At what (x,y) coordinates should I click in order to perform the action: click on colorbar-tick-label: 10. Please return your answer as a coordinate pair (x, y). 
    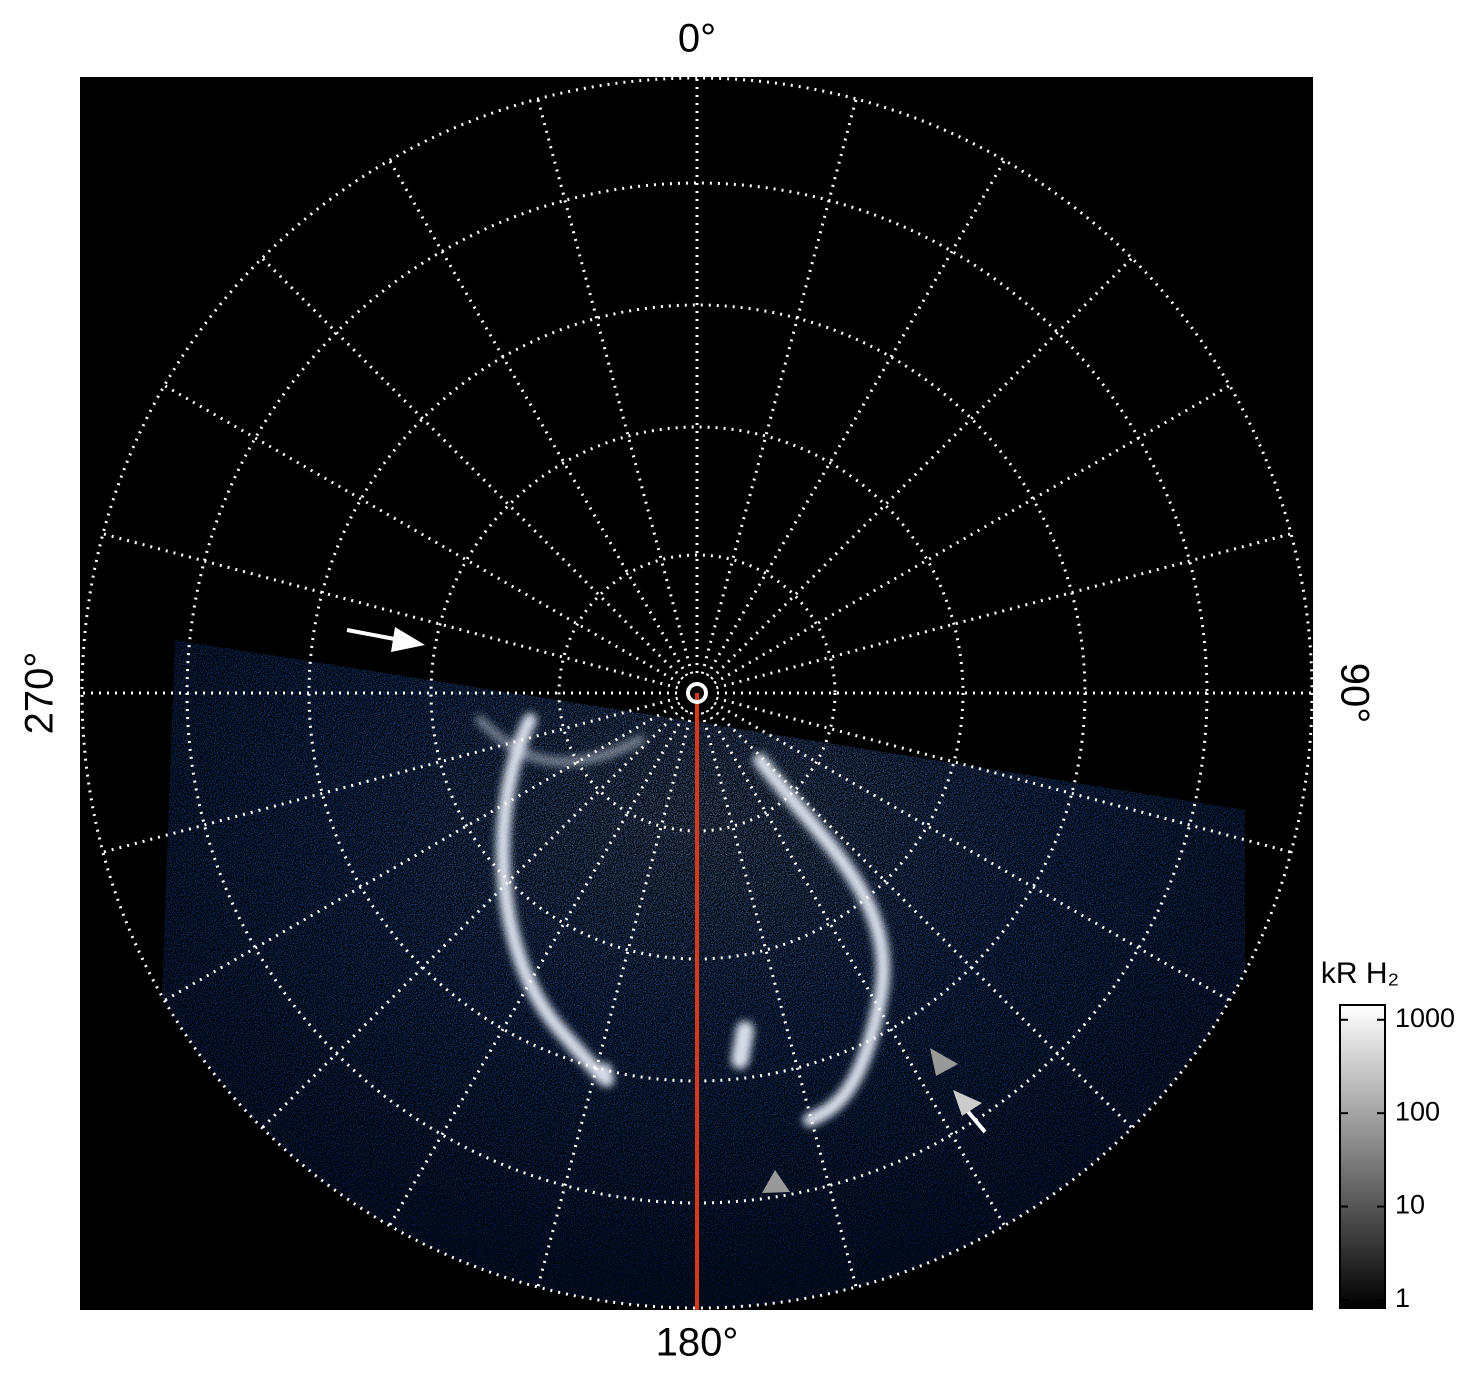
    Looking at the image, I should click on (1410, 1205).